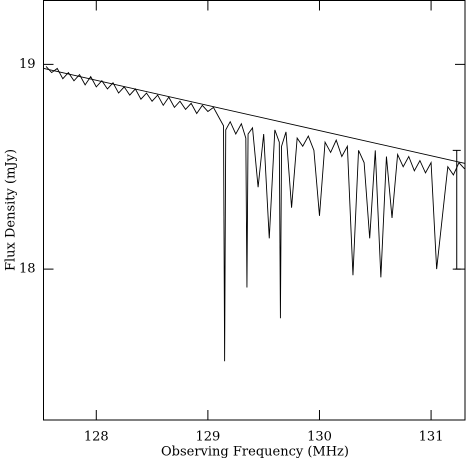 This screenshot has height=461, width=466. What do you see at coordinates (27, 64) in the screenshot?
I see `y-tick-label: 19` at bounding box center [27, 64].